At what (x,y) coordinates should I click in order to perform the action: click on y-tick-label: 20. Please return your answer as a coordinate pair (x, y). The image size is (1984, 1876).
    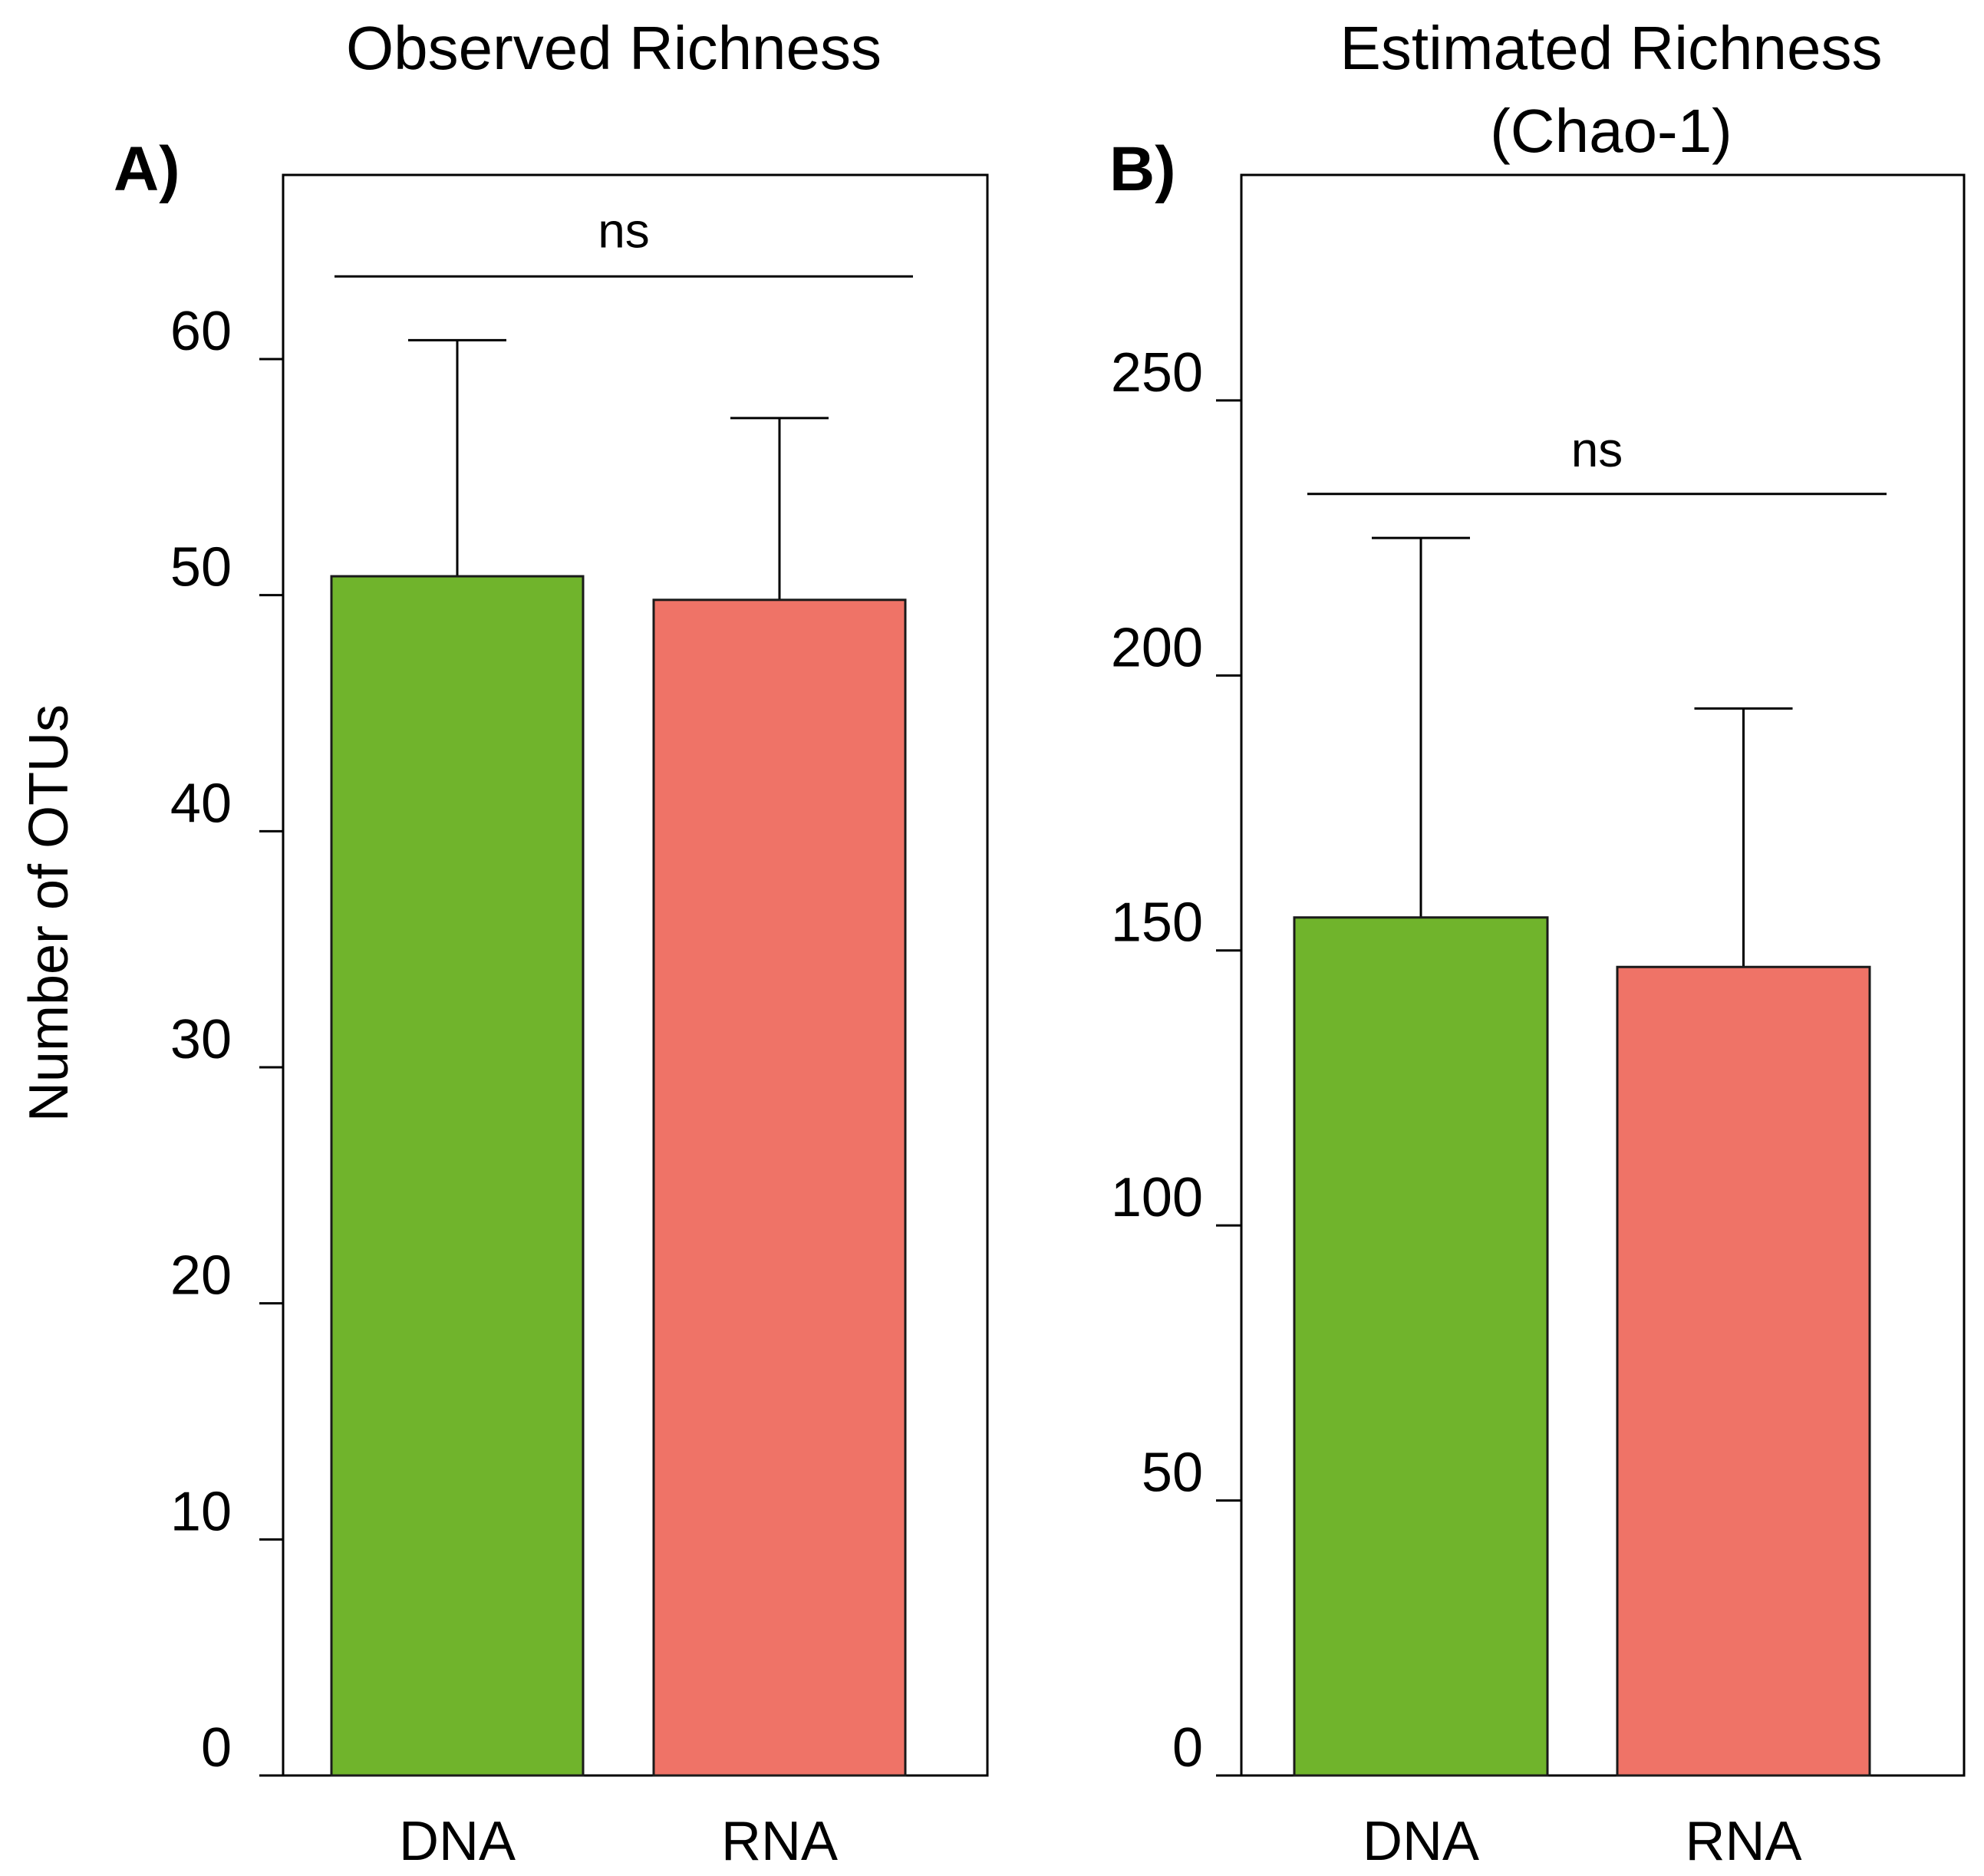
    Looking at the image, I should click on (201, 1276).